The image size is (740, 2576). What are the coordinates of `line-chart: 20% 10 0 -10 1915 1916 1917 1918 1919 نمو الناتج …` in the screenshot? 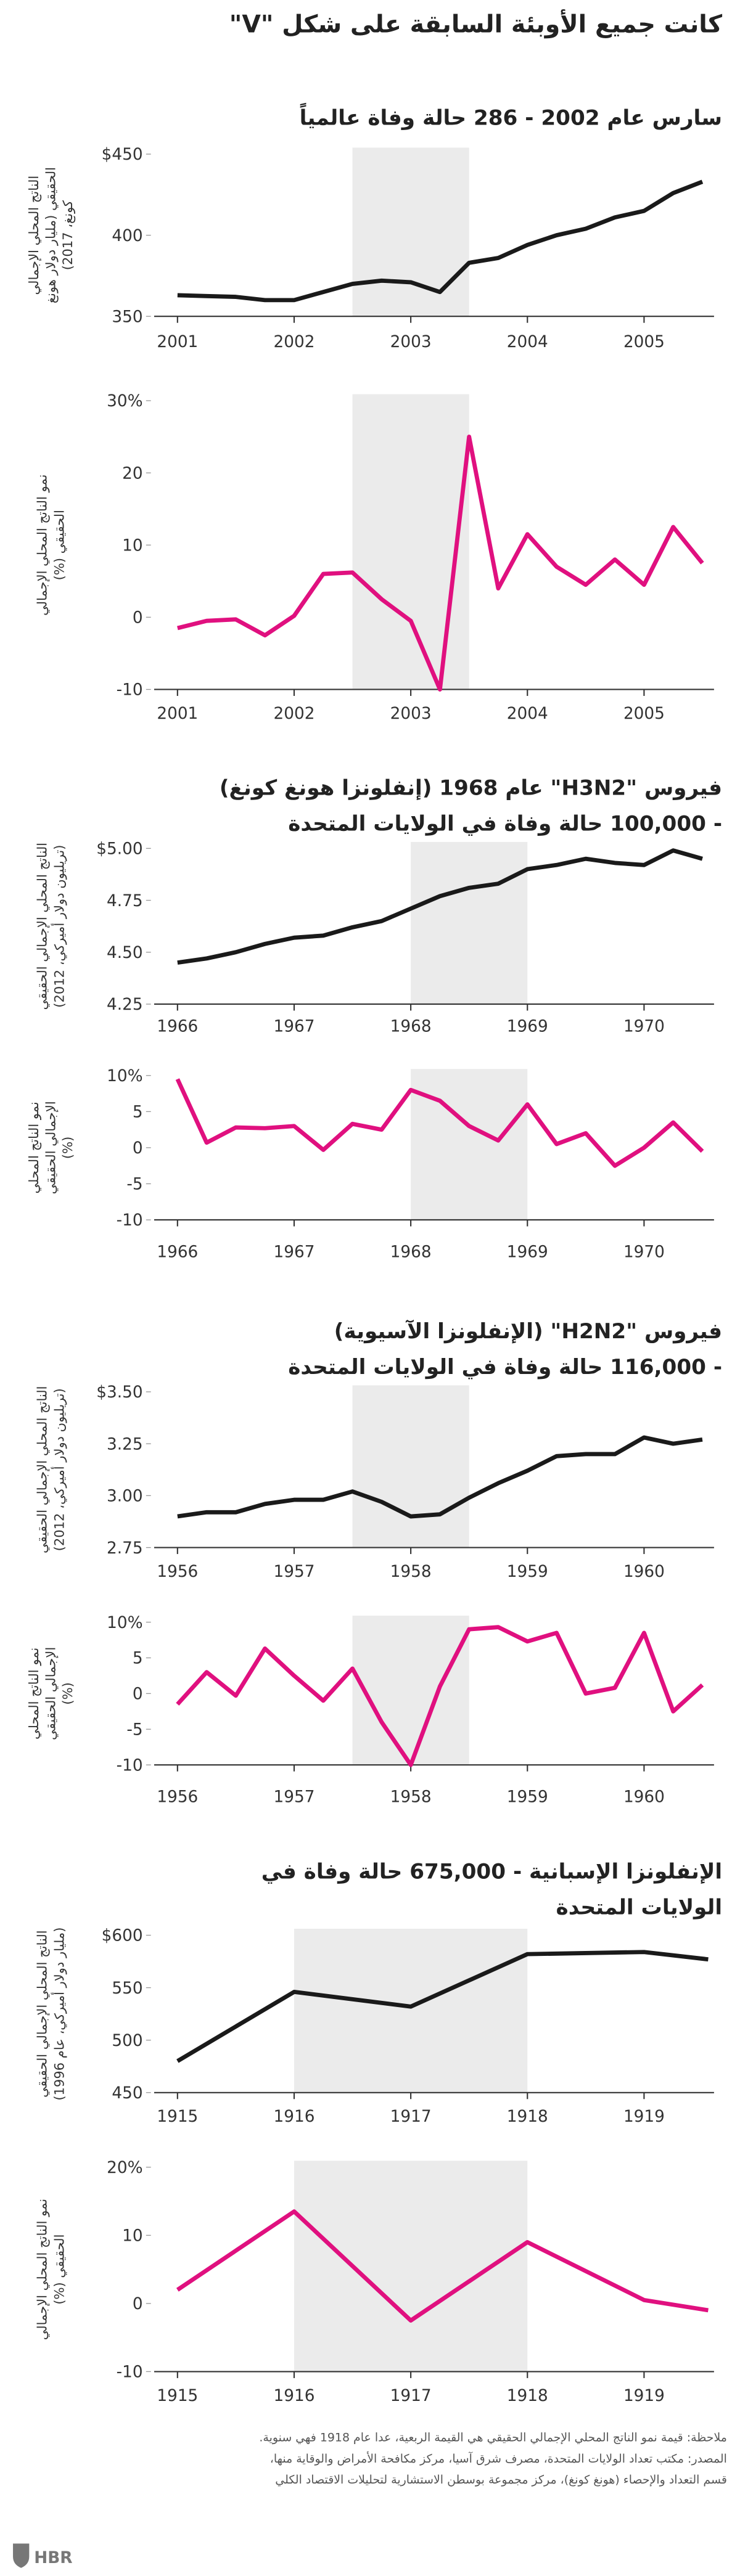 It's located at (374, 2282).